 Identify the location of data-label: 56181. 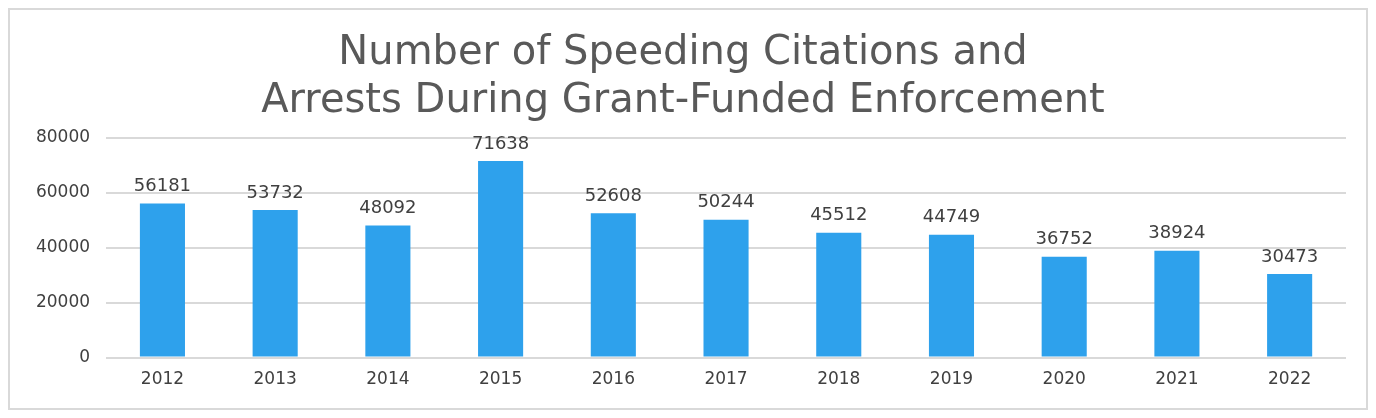
(162, 185).